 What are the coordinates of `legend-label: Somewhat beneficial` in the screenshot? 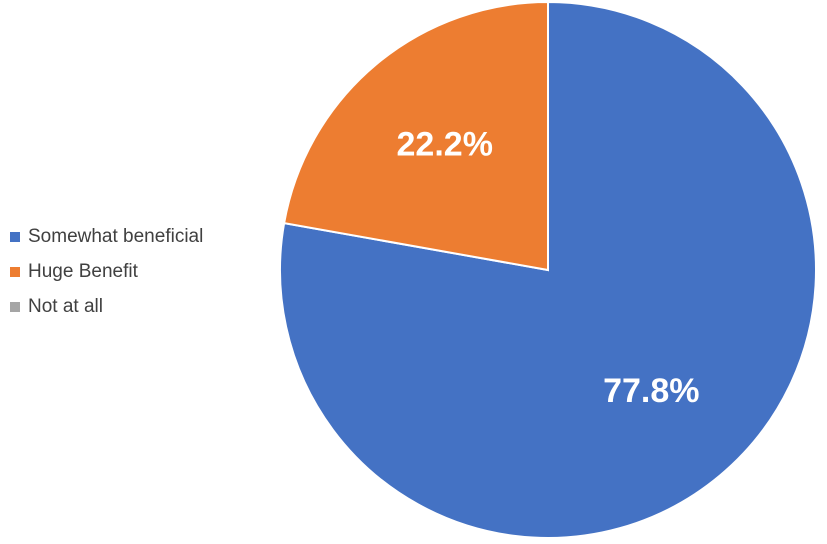 It's located at (115, 236).